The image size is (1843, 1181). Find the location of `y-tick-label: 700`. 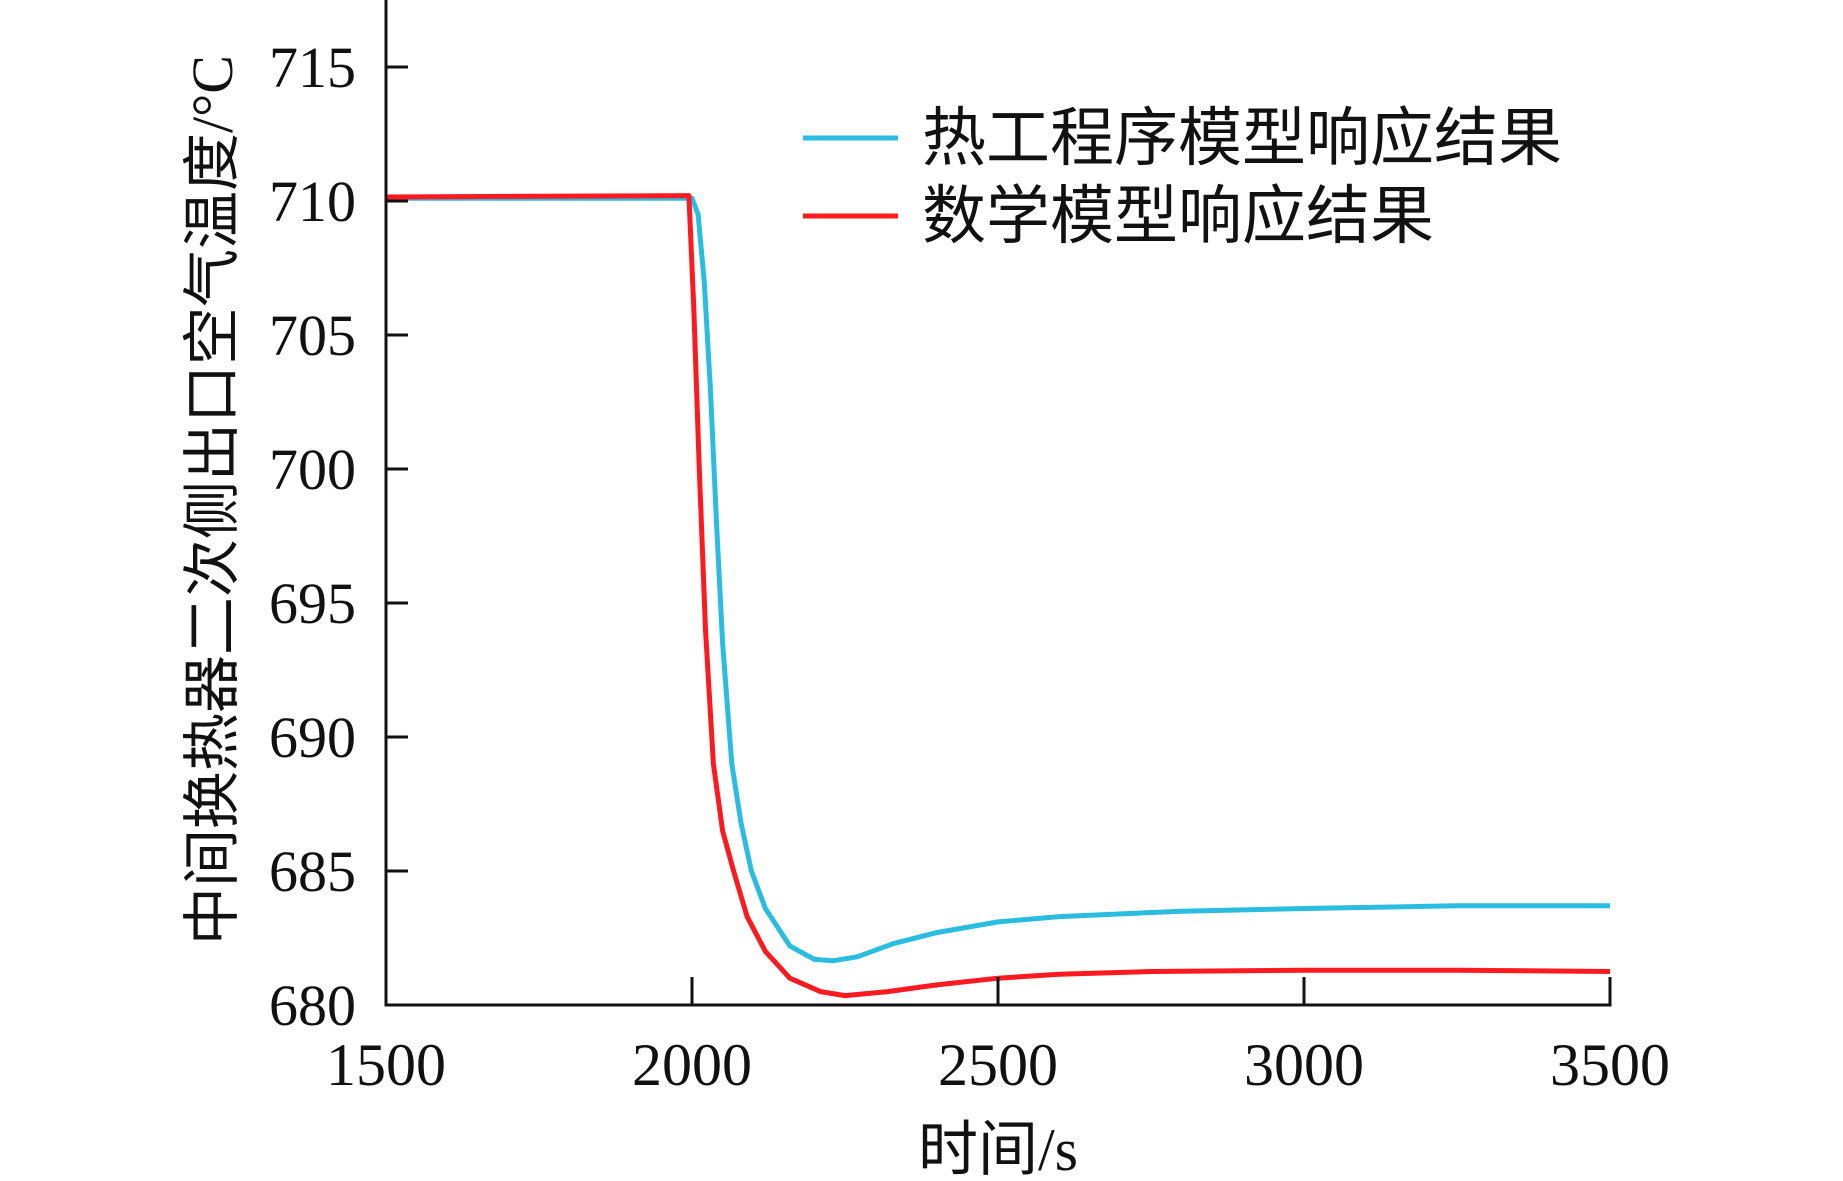

y-tick-label: 700 is located at coordinates (312, 469).